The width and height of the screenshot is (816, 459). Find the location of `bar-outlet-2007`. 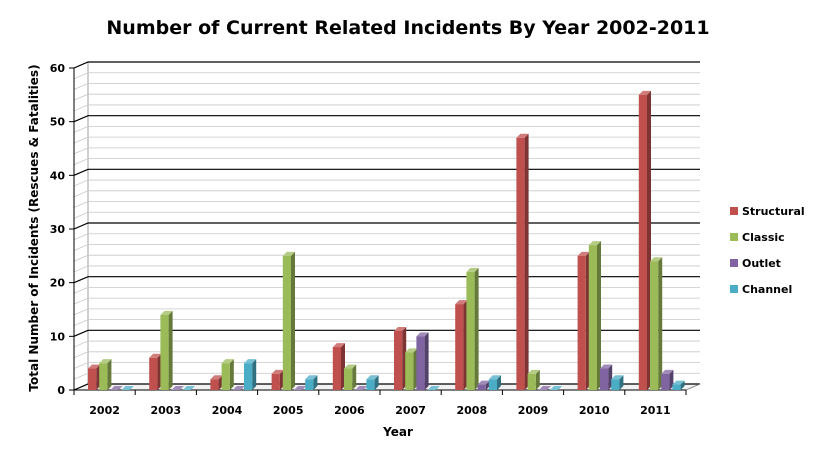

bar-outlet-2007 is located at coordinates (422, 361).